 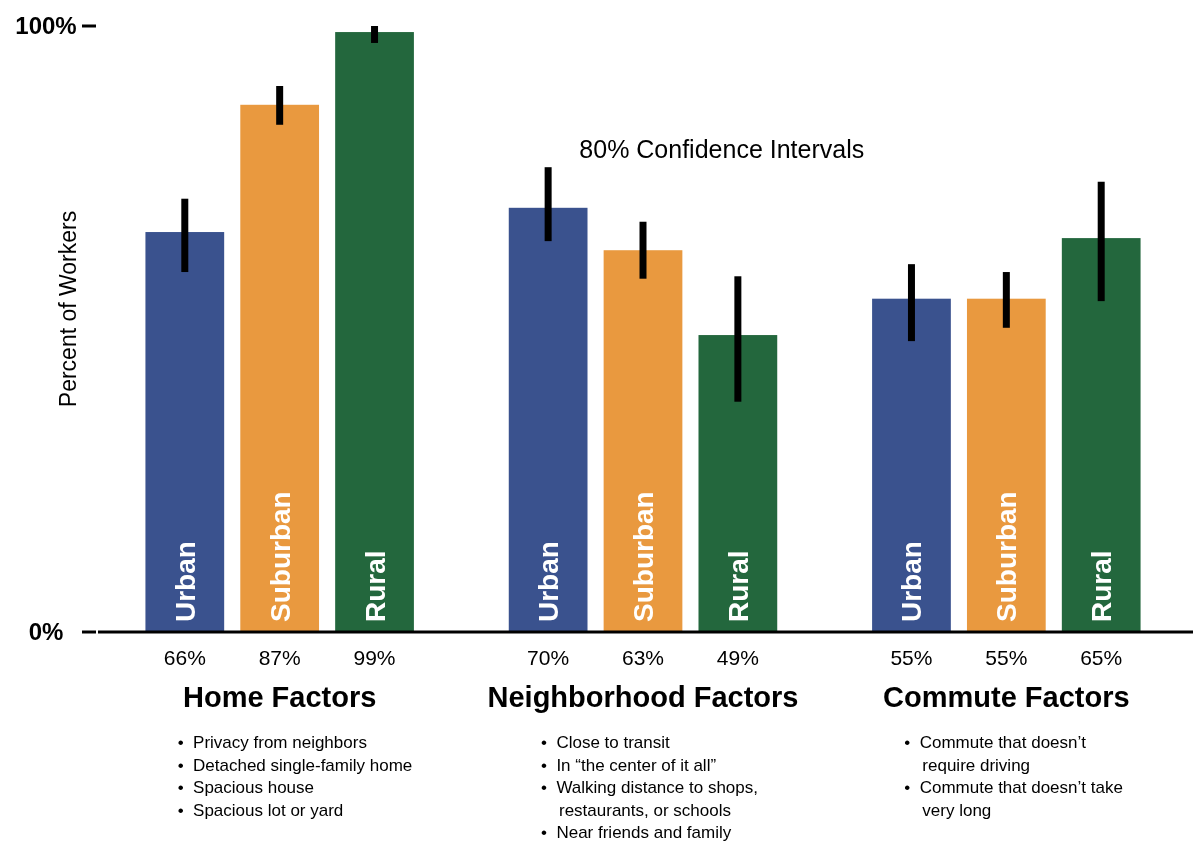 What do you see at coordinates (279, 657) in the screenshot?
I see `data-label: 87%` at bounding box center [279, 657].